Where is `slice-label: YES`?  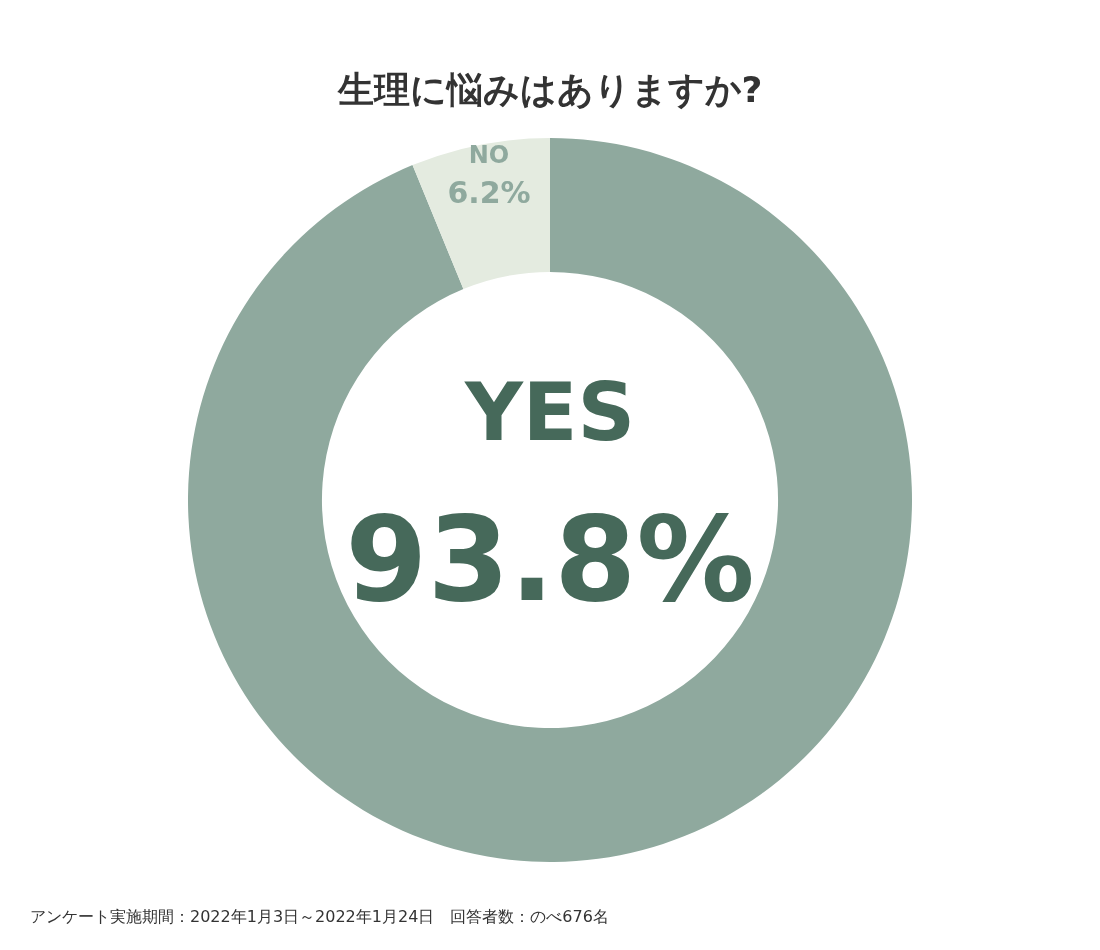
slice-label: YES is located at coordinates (549, 412).